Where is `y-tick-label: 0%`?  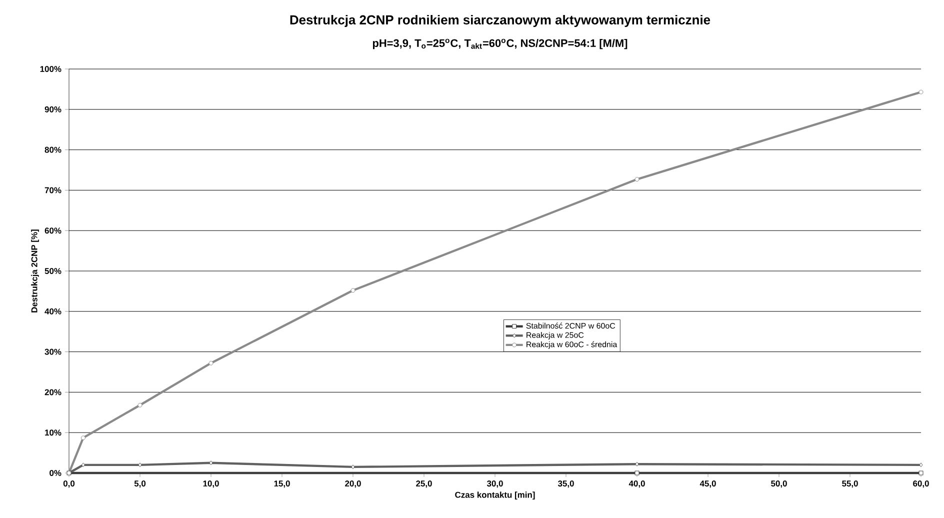 y-tick-label: 0% is located at coordinates (56, 473).